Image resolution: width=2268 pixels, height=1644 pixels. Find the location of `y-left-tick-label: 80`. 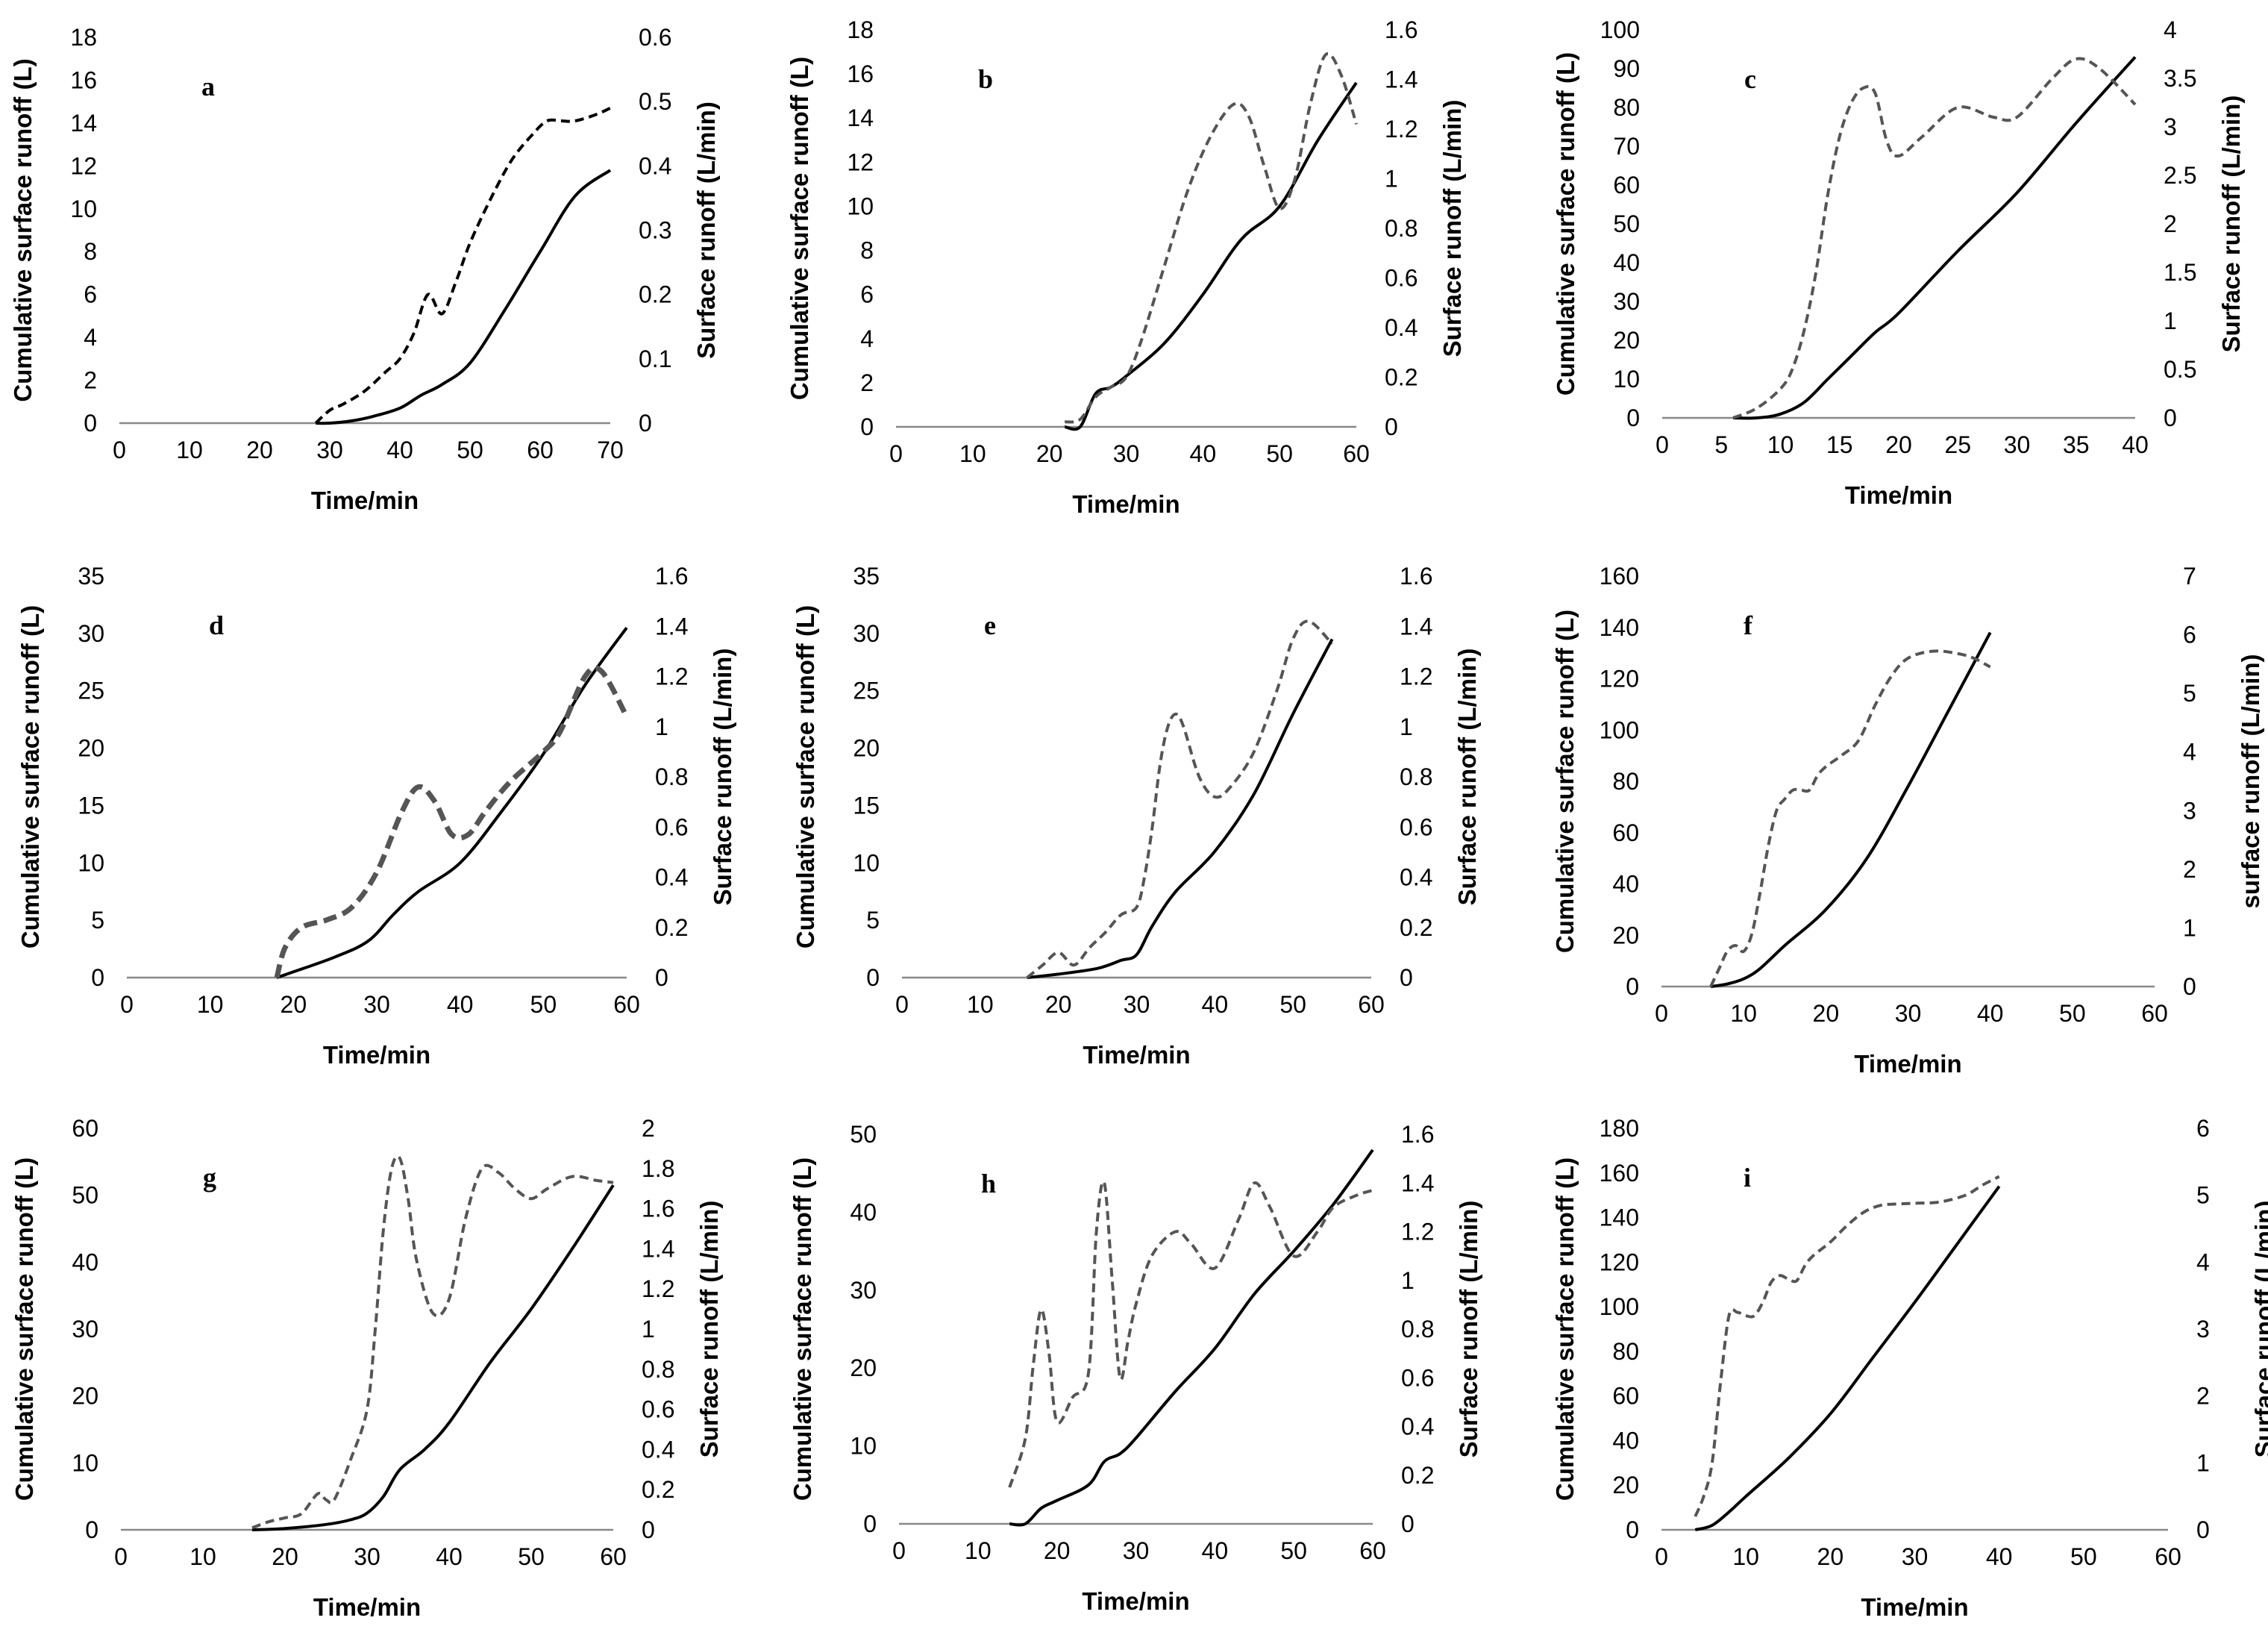

y-left-tick-label: 80 is located at coordinates (1625, 1351).